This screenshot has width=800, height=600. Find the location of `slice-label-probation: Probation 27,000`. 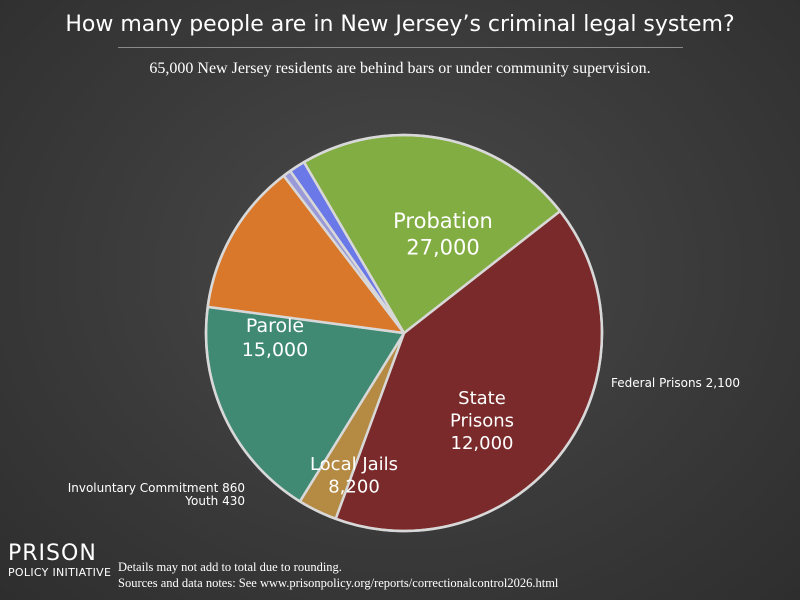

slice-label-probation: Probation 27,000 is located at coordinates (443, 234).